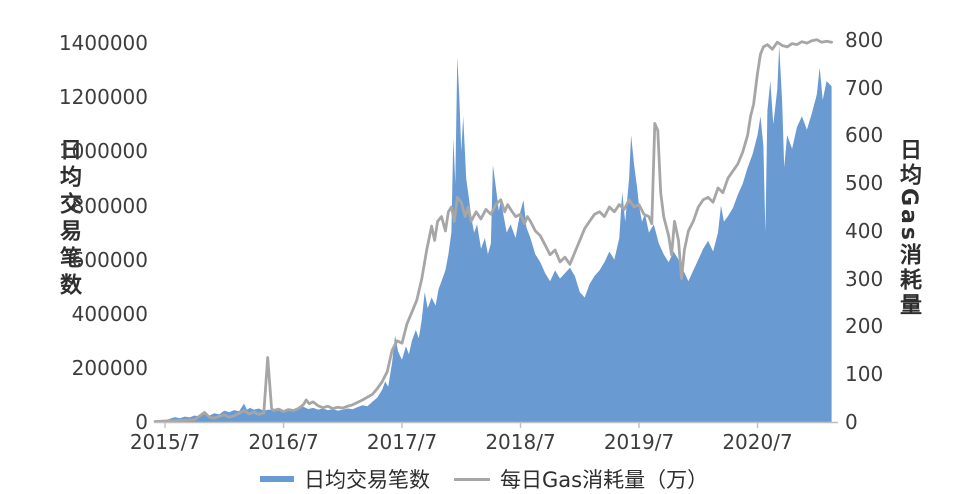  What do you see at coordinates (109, 205) in the screenshot?
I see `left-axis-tick-label: 800000` at bounding box center [109, 205].